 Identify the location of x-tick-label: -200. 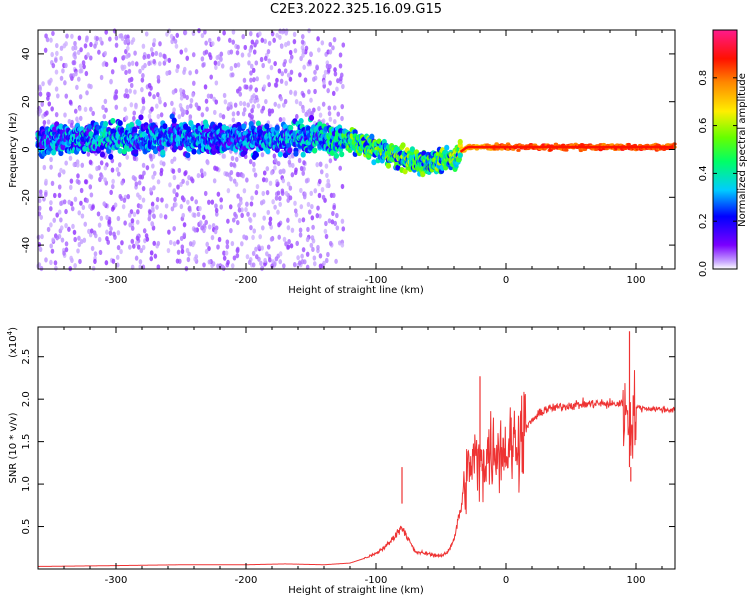
(246, 280).